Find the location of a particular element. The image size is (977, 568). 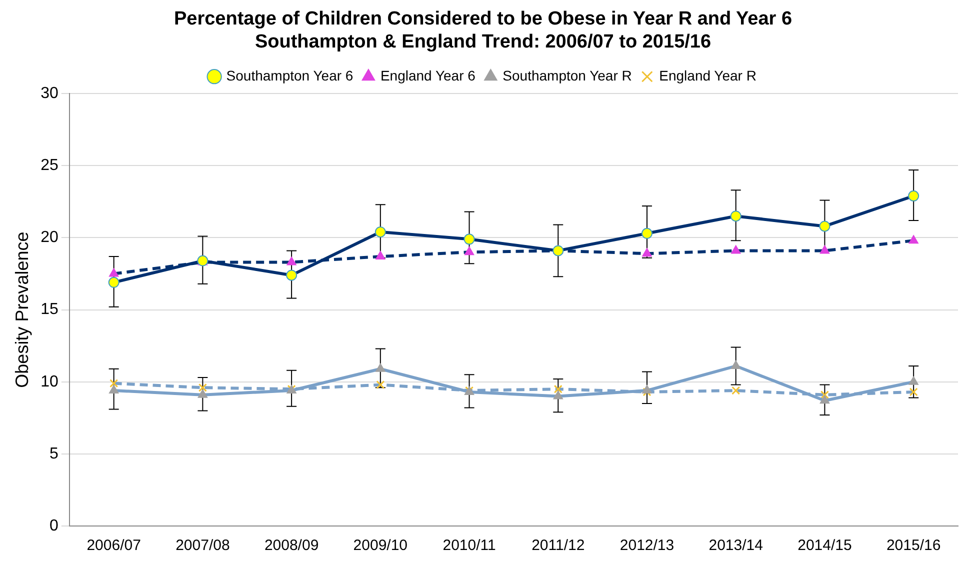

y-axis-title: Obesity Prevalence is located at coordinates (22, 310).